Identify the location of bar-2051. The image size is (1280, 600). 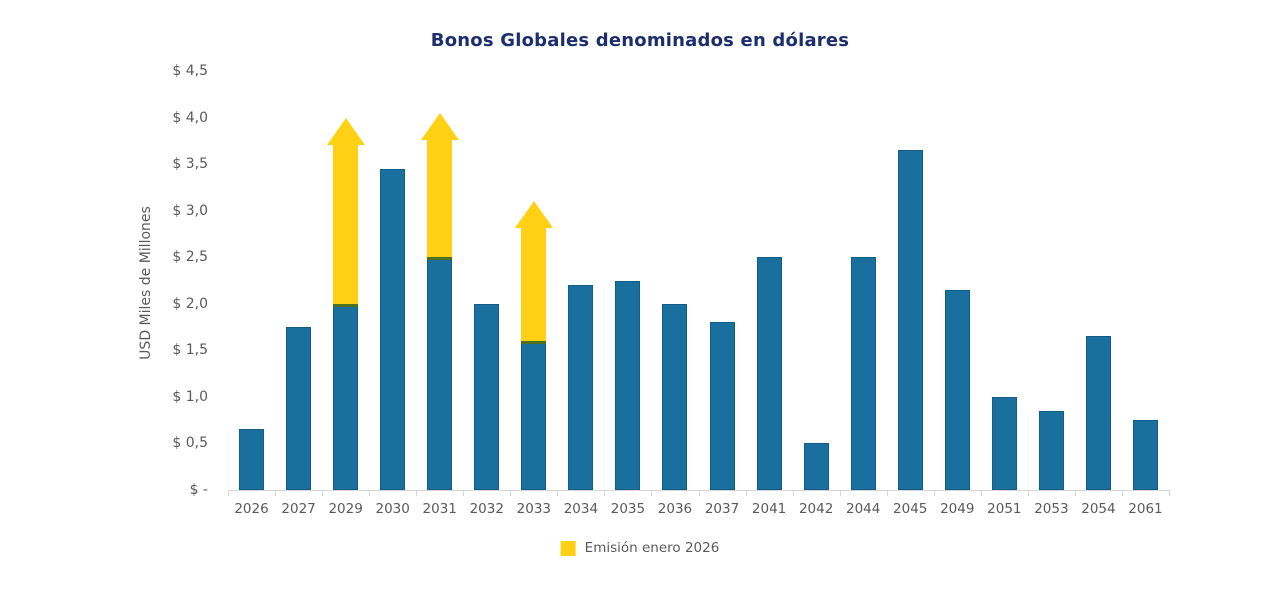
(1004, 443).